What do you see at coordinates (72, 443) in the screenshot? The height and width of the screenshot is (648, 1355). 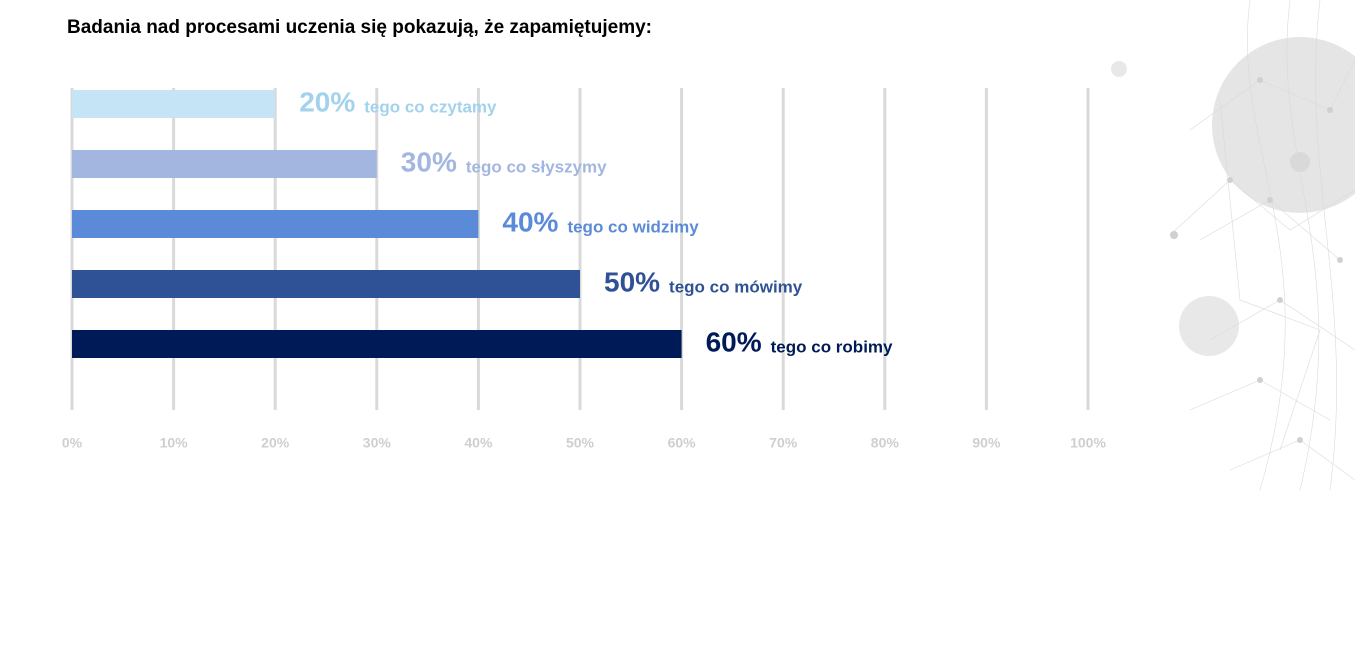 I see `x-tick-label: 0%` at bounding box center [72, 443].